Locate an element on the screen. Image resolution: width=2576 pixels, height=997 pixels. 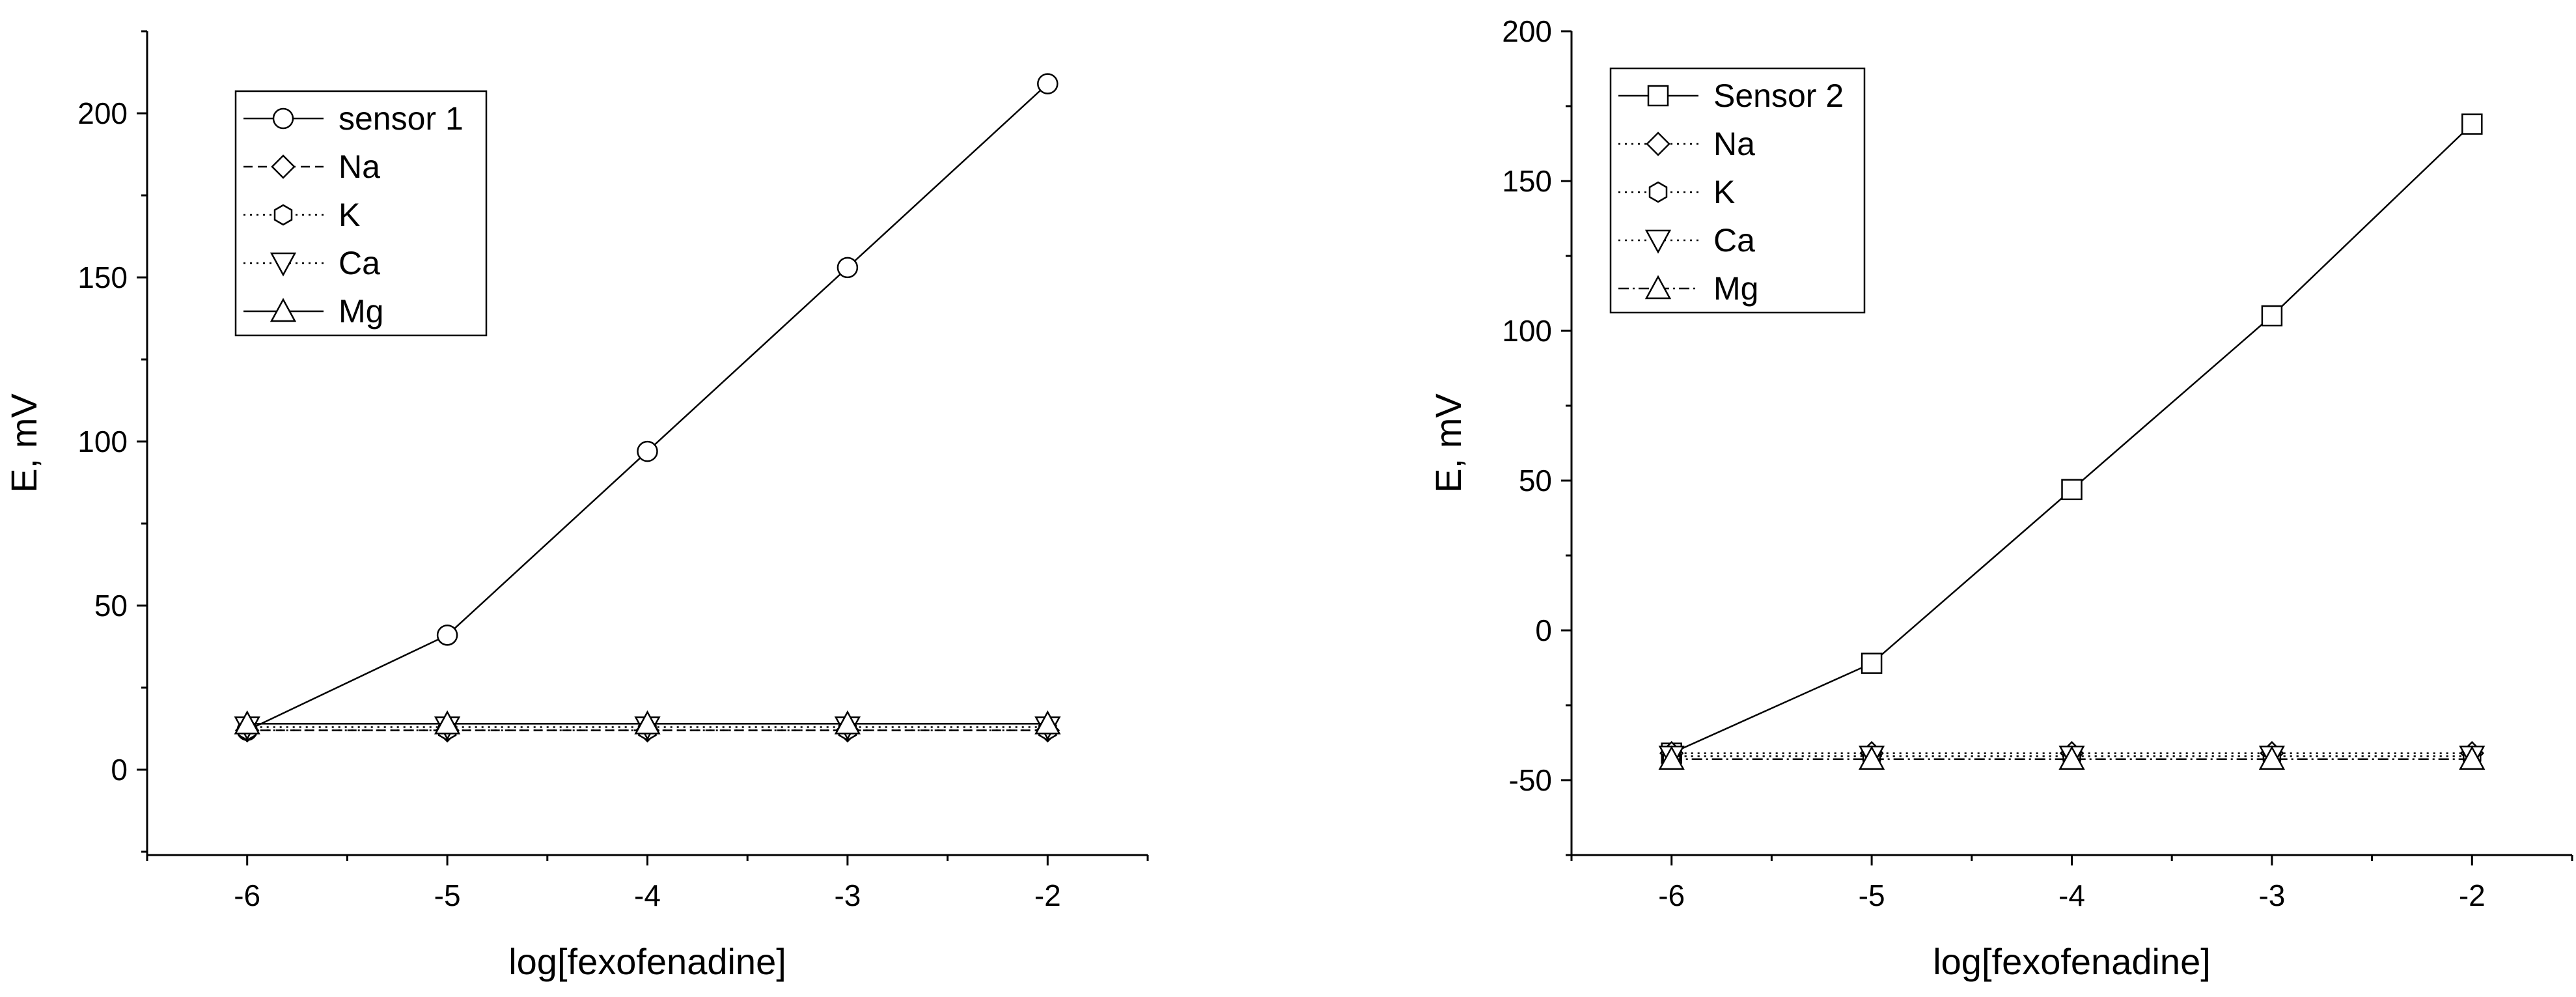
legend: sensor 1 Na K Ca Mg is located at coordinates (361, 213).